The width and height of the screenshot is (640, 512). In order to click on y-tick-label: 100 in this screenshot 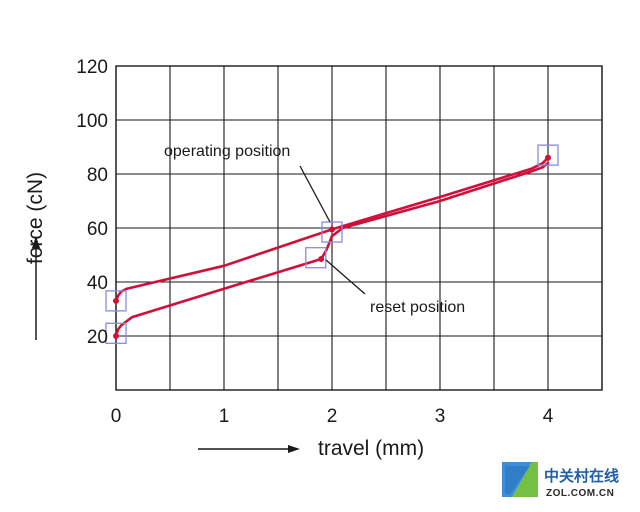, I will do `click(92, 121)`.